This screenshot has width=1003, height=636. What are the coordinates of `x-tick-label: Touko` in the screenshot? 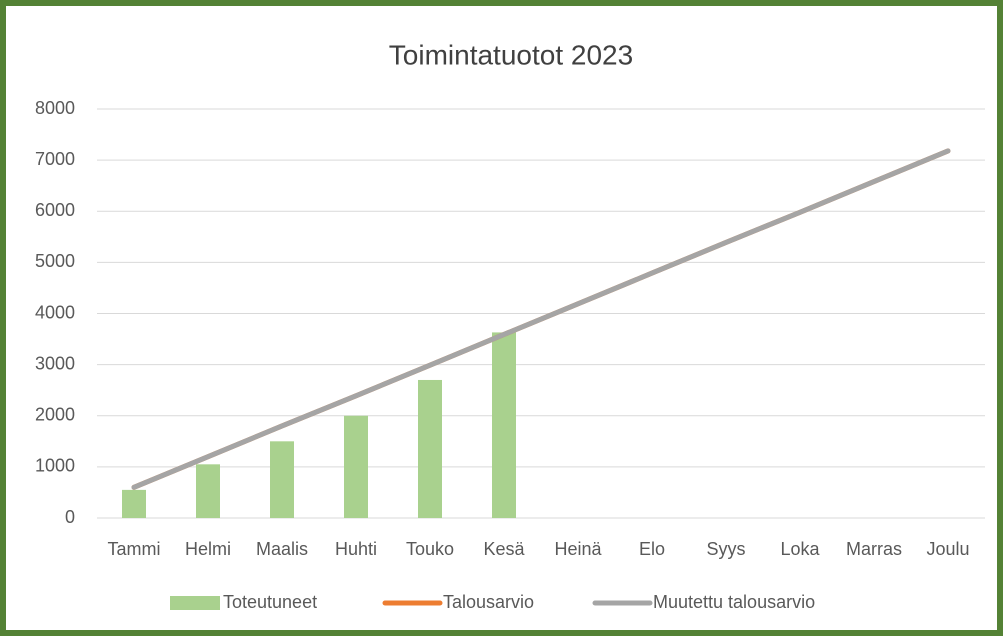 It's located at (430, 549).